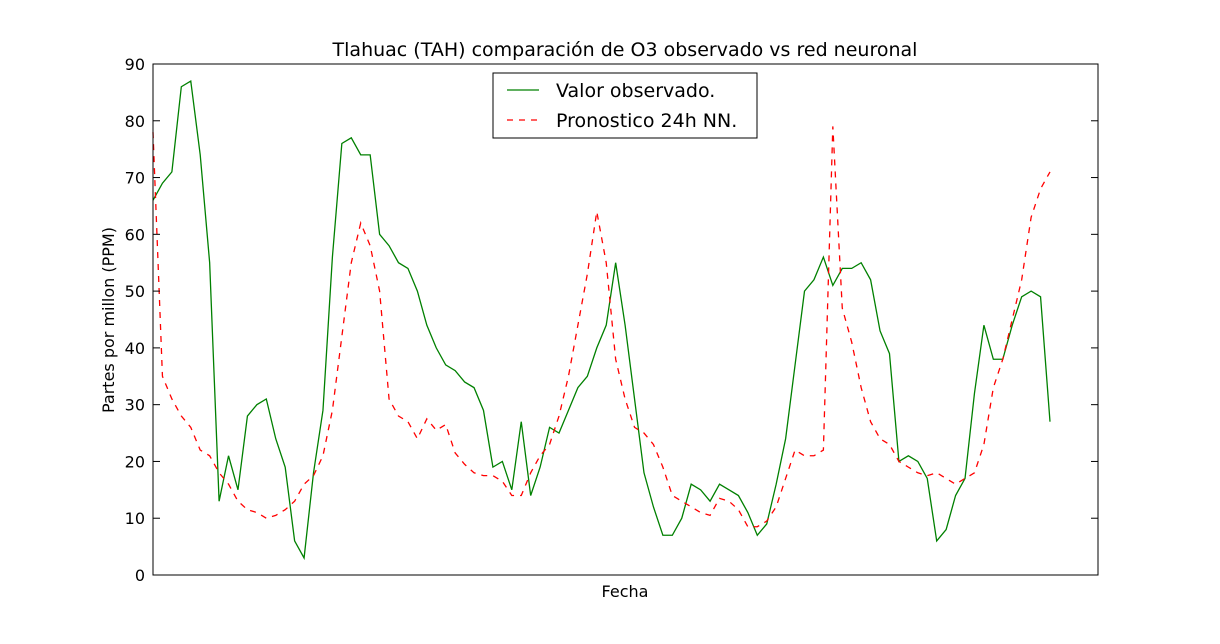 Image resolution: width=1220 pixels, height=644 pixels. I want to click on y-tick-label: 70, so click(135, 178).